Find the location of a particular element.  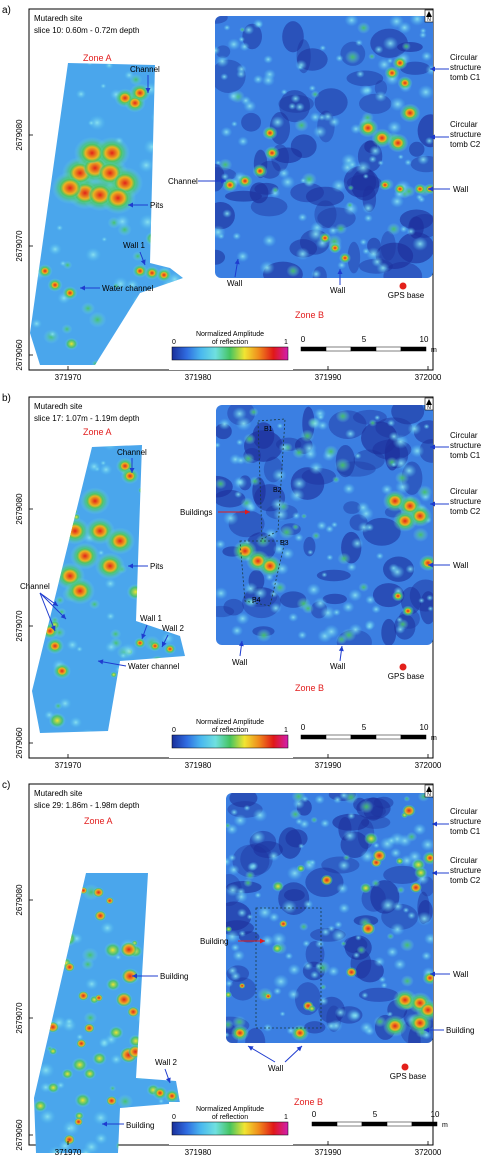

arrow-wall-right is located at coordinates (440, 974).